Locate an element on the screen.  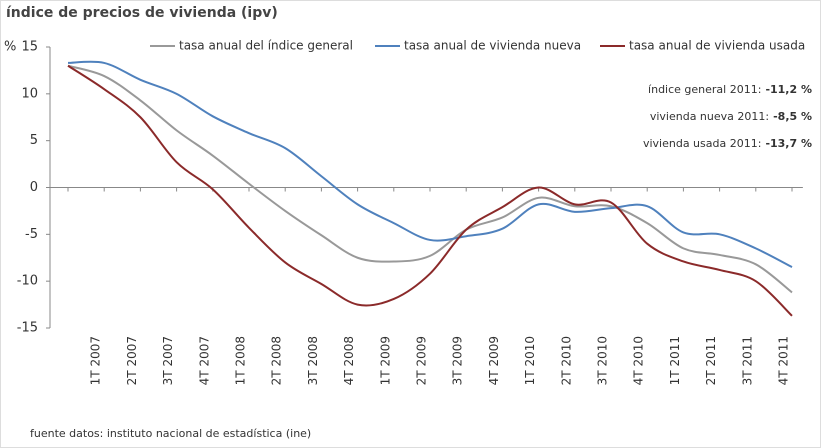
y-tick-label: 15 is located at coordinates (29, 47).